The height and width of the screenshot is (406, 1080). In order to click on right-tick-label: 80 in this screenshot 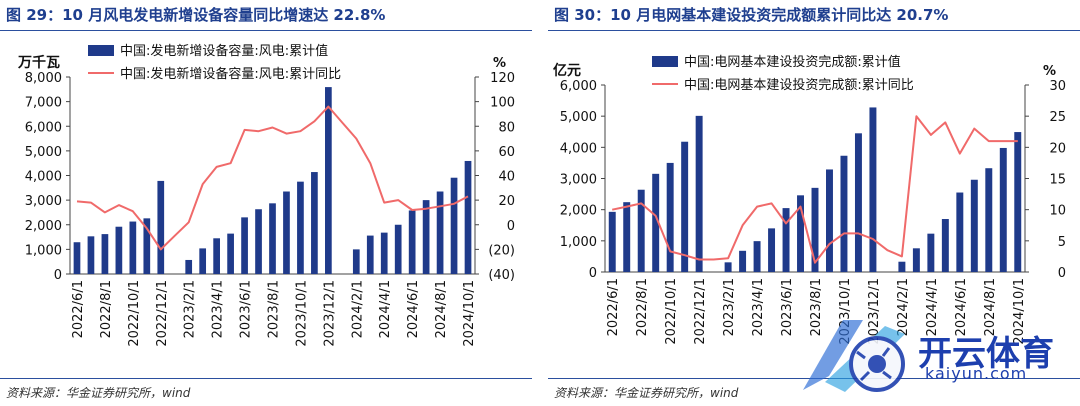, I will do `click(506, 127)`.